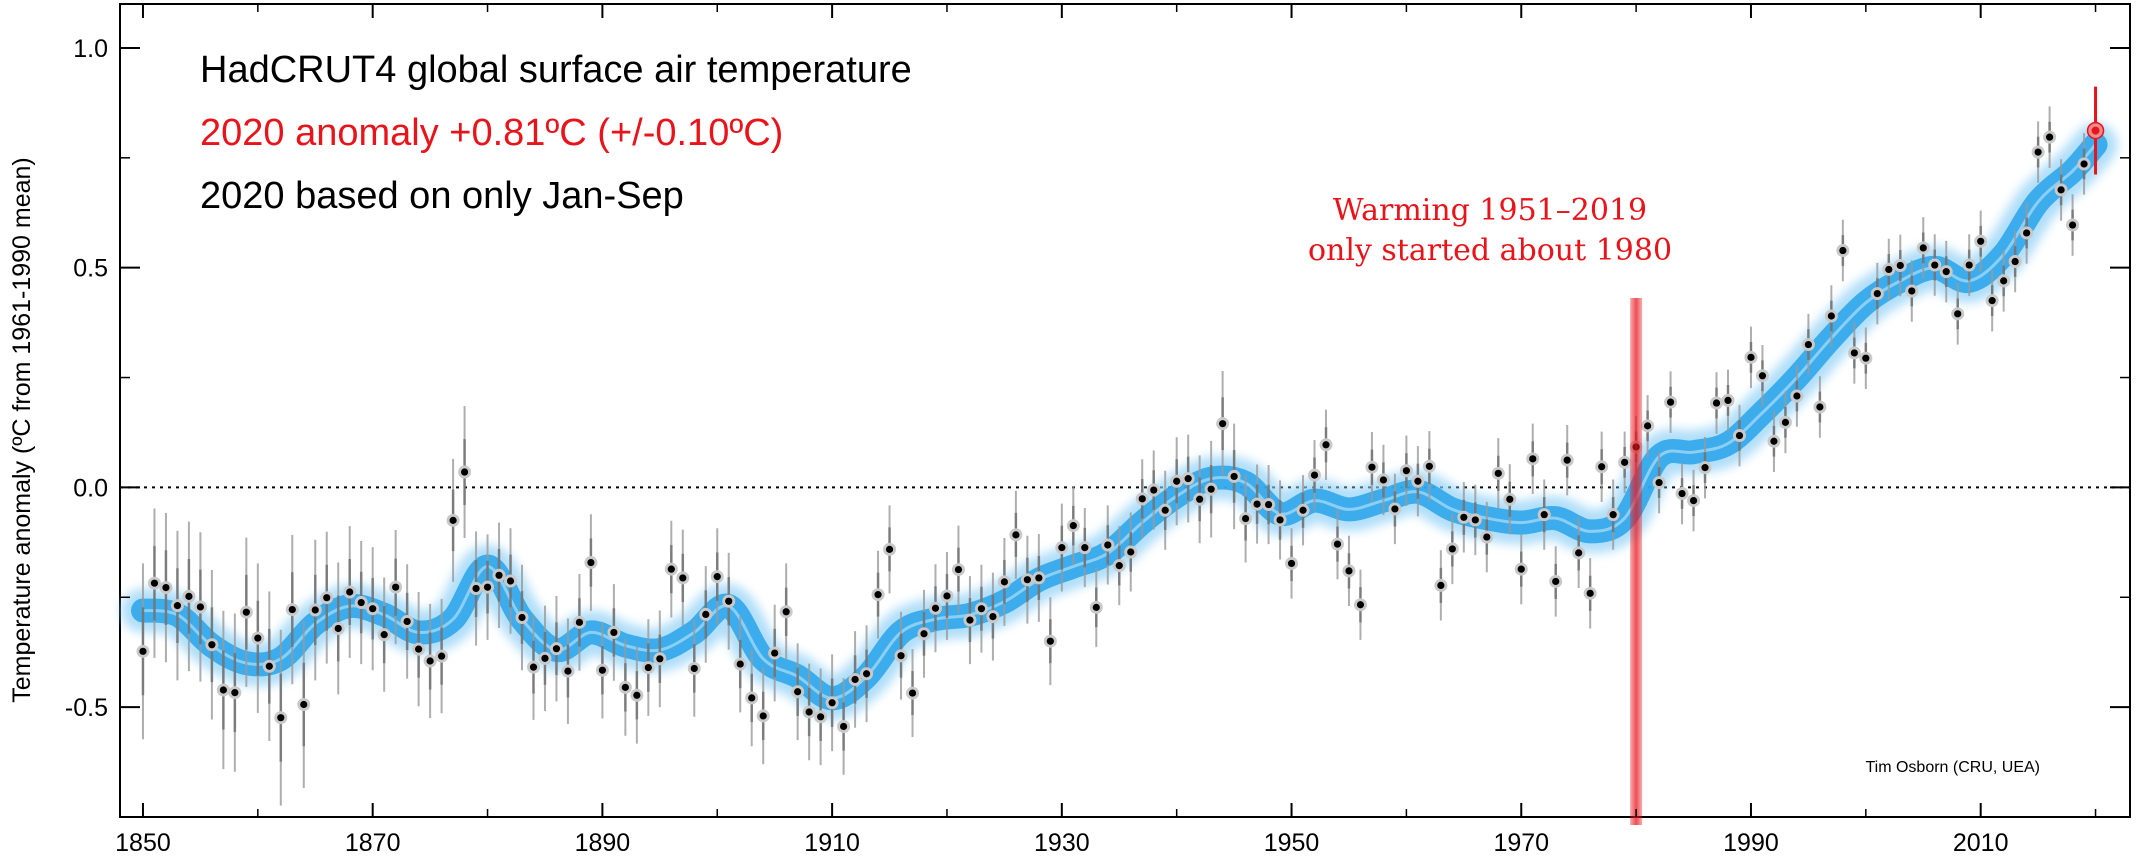 The width and height of the screenshot is (2141, 865). I want to click on highlight-2020, so click(2095, 130).